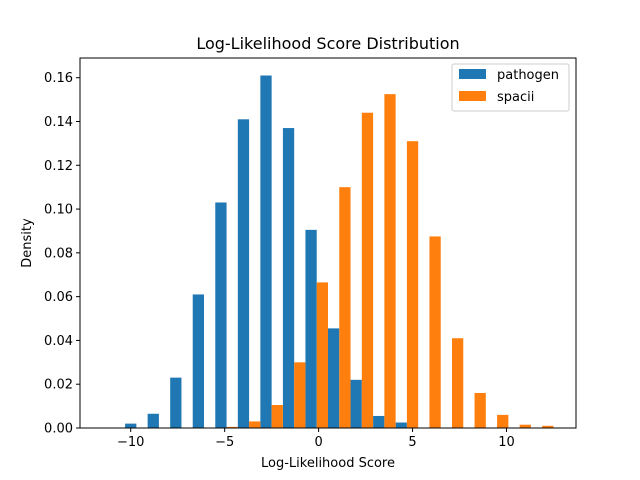 The height and width of the screenshot is (480, 640). I want to click on legend-swatch-spacii, so click(472, 96).